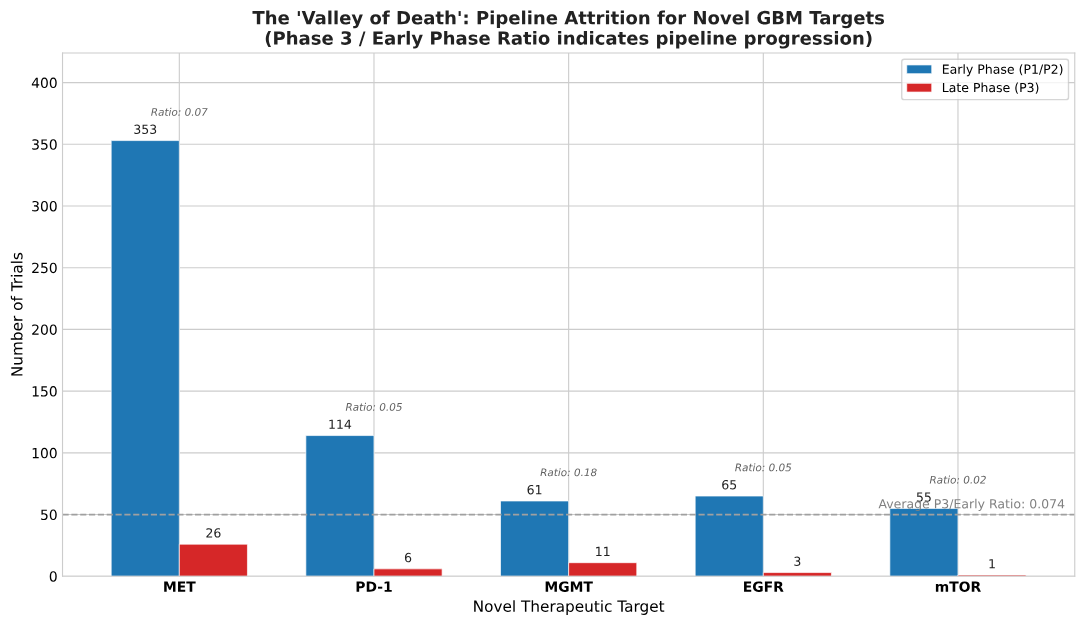 This screenshot has width=1078, height=623. Describe the element at coordinates (44, 329) in the screenshot. I see `y-tick-label: 200` at that location.